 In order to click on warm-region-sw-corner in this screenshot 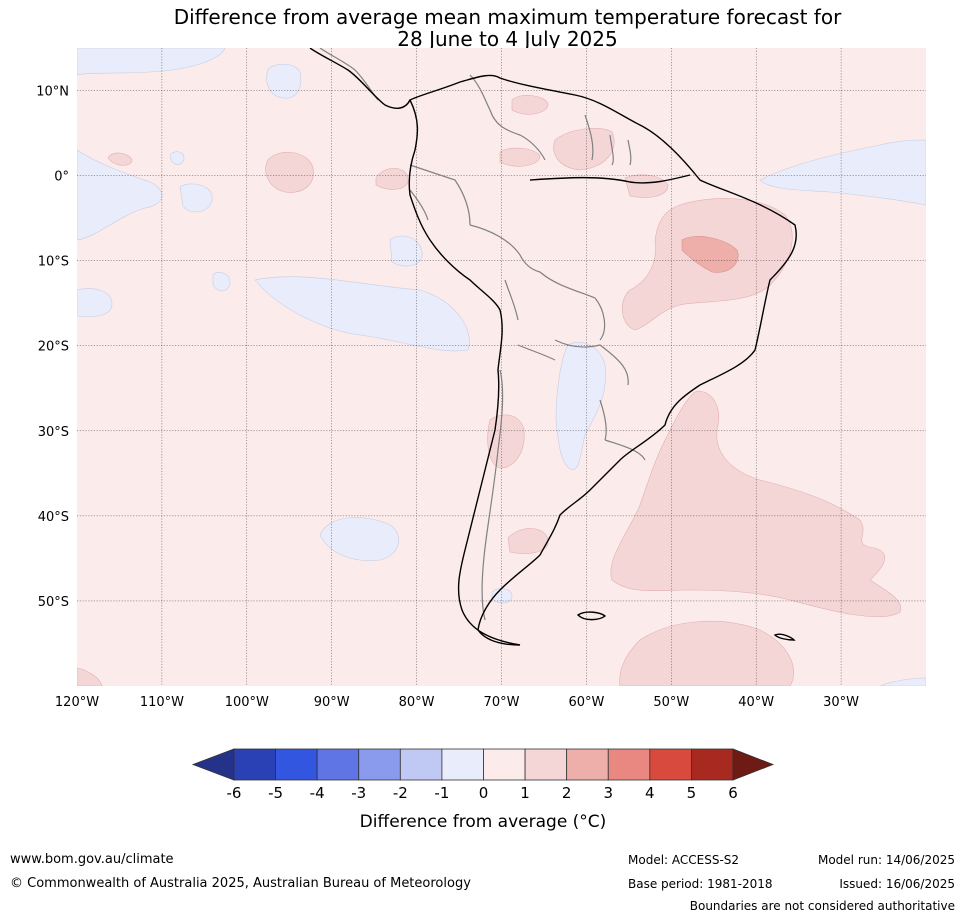, I will do `click(90, 676)`.